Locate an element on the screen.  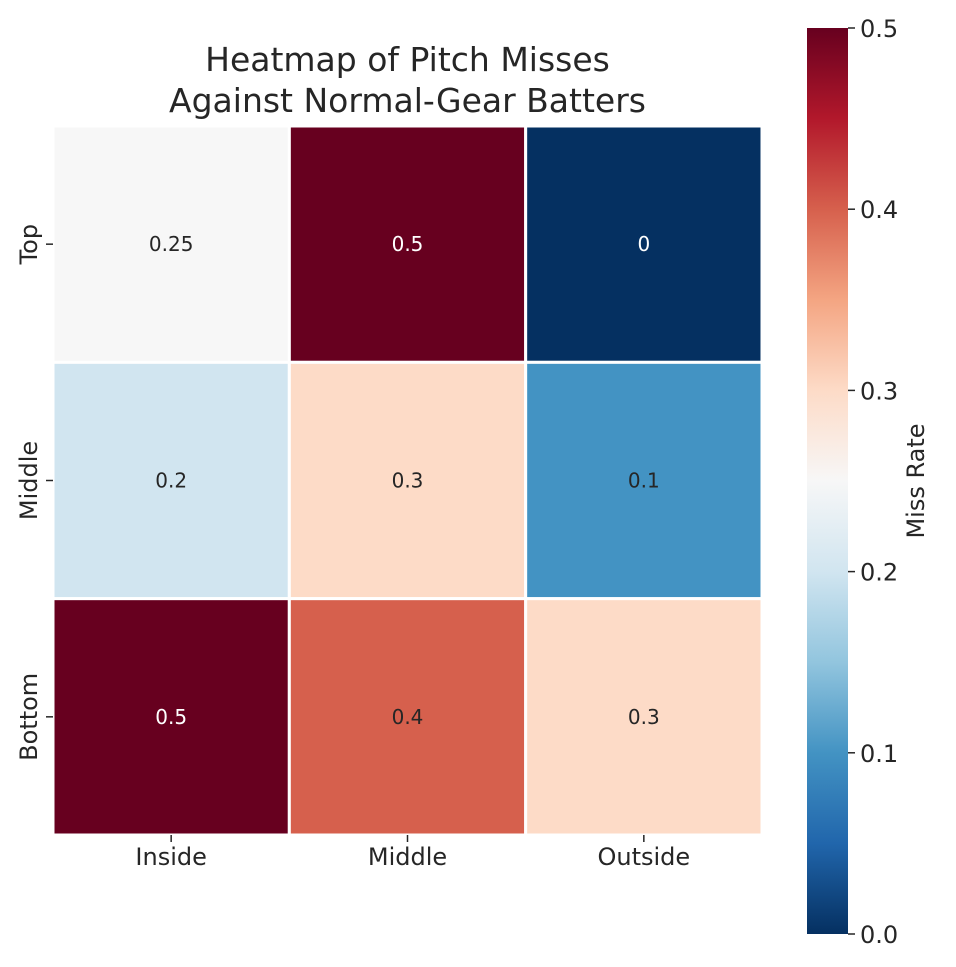
y-tick-label-2: Bottom is located at coordinates (29, 717).